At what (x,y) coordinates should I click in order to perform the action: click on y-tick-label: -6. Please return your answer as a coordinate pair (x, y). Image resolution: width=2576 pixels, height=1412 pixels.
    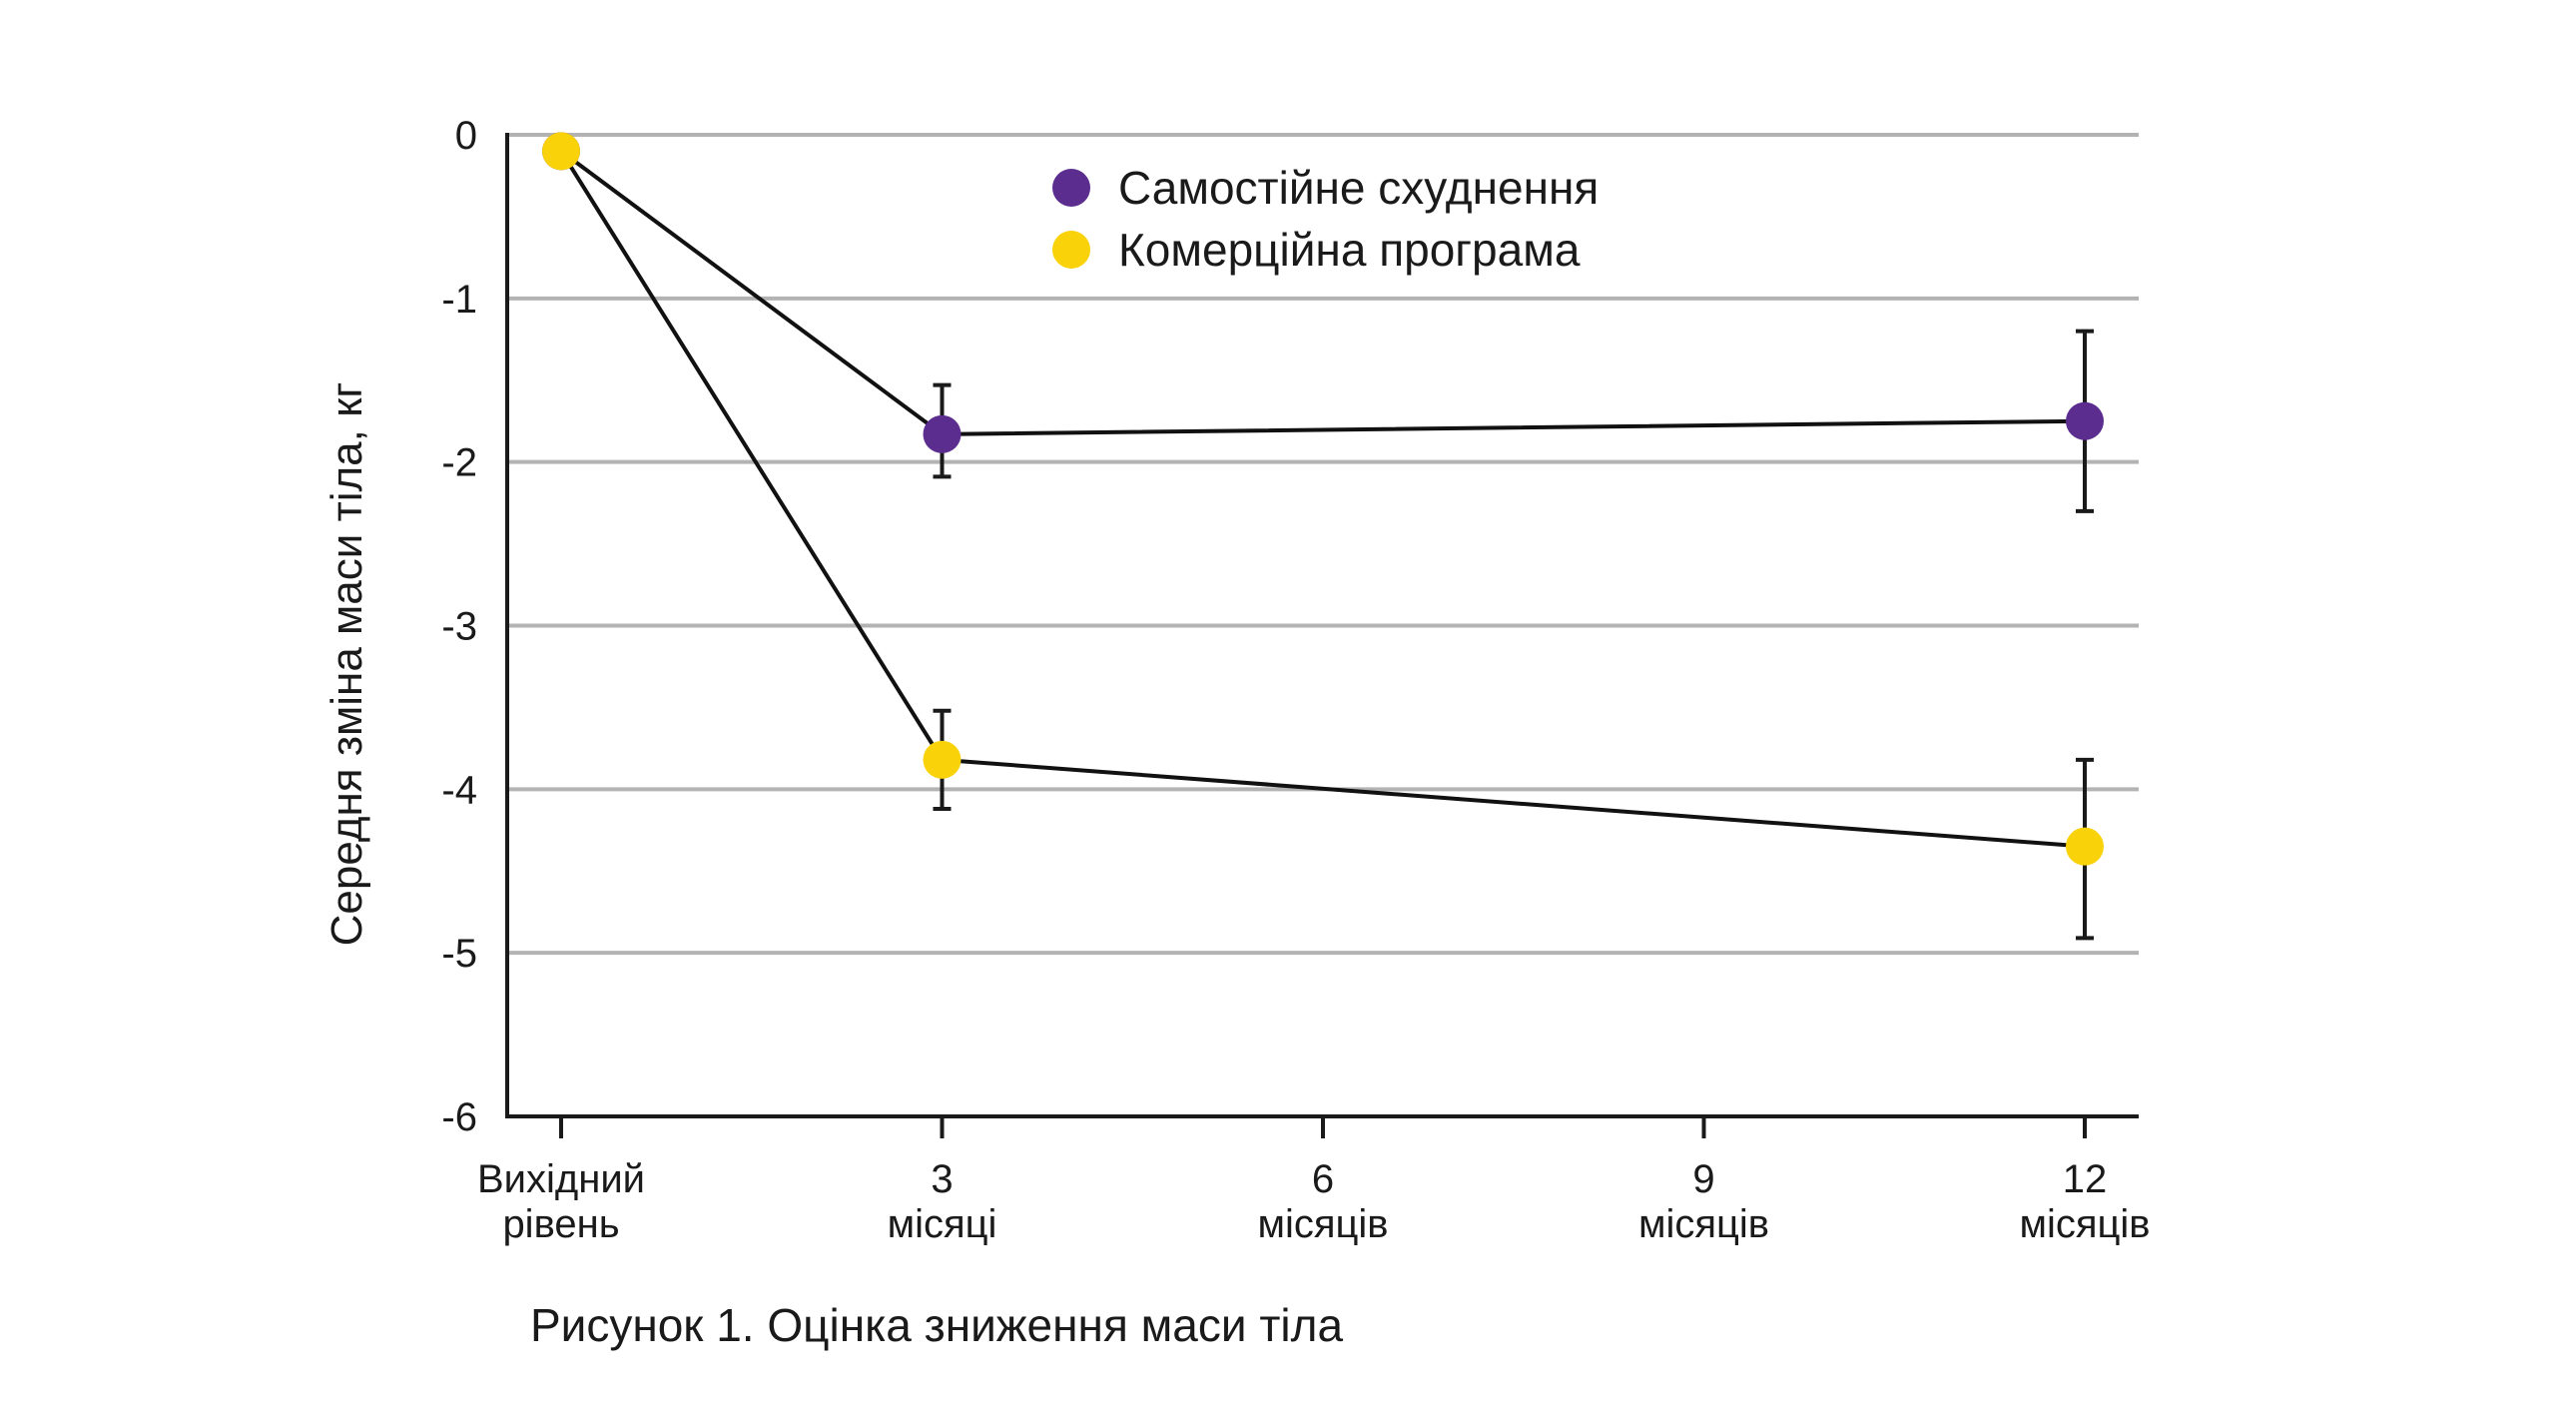
    Looking at the image, I should click on (459, 1117).